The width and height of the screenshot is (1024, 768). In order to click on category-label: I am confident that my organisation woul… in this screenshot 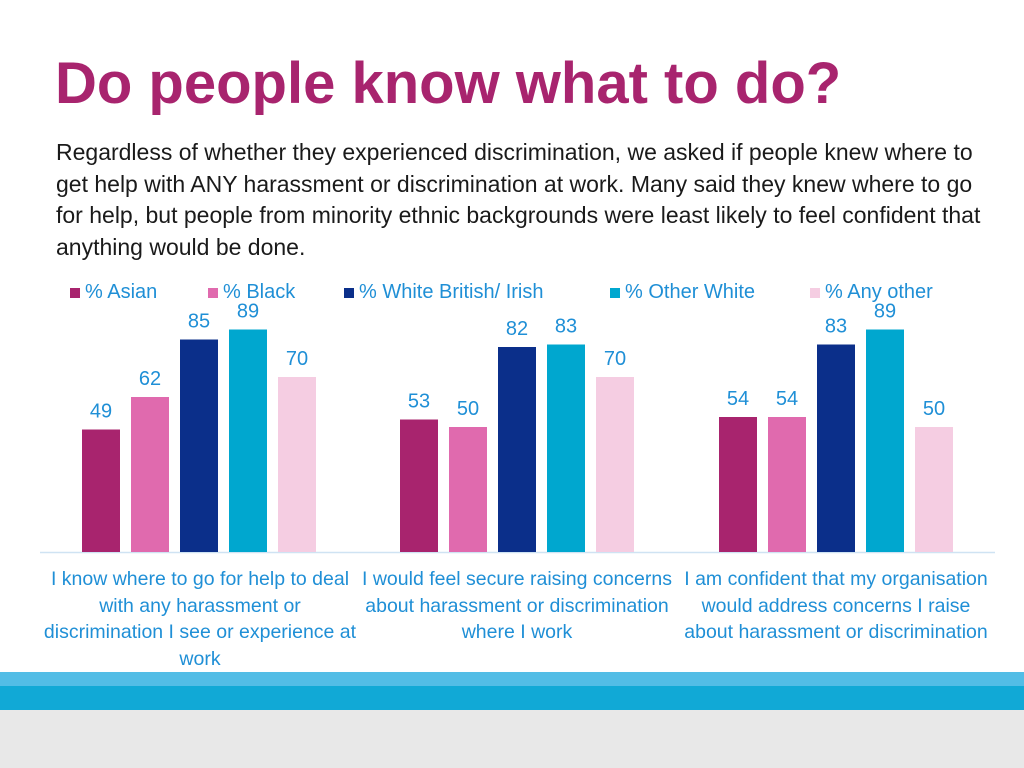, I will do `click(836, 605)`.